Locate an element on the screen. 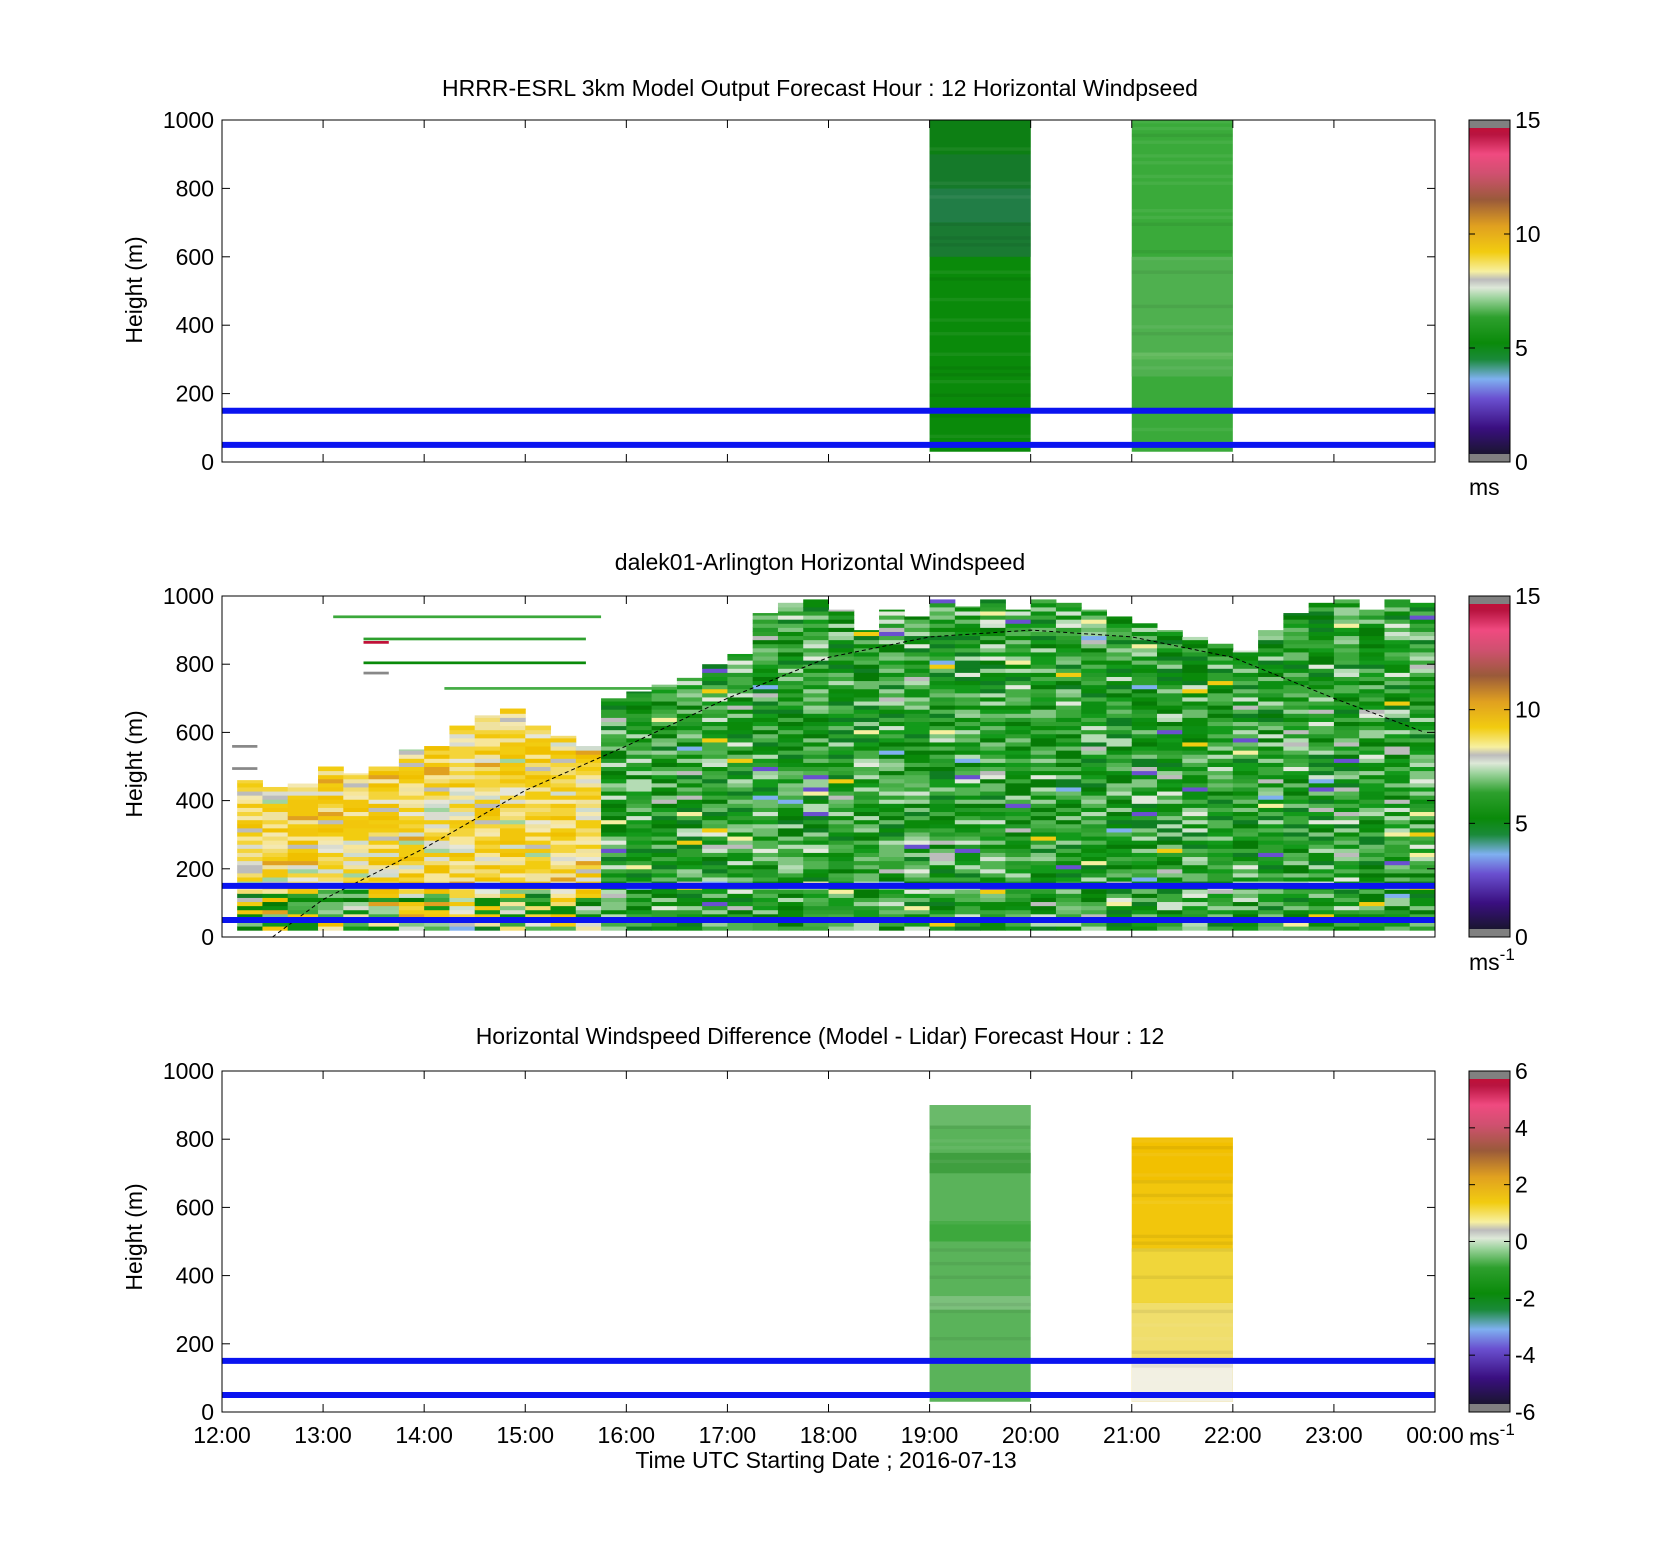 This screenshot has width=1680, height=1561. y-tick-label: 0 is located at coordinates (207, 937).